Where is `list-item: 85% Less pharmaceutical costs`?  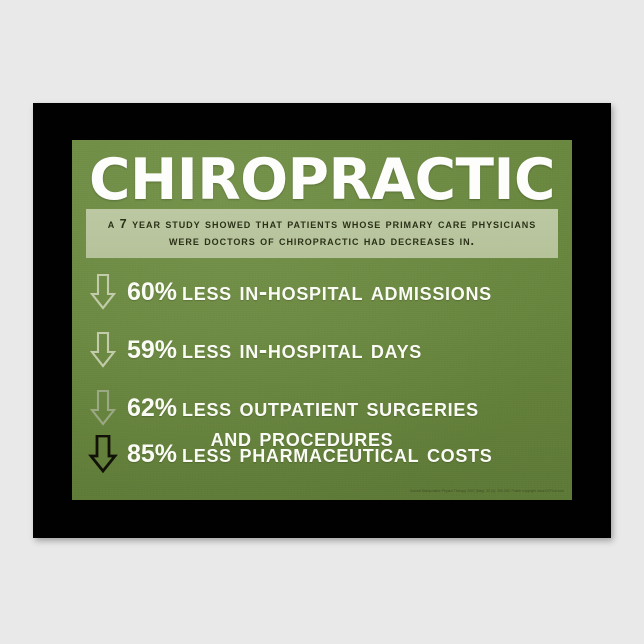
list-item: 85% Less pharmaceutical costs is located at coordinates (322, 454).